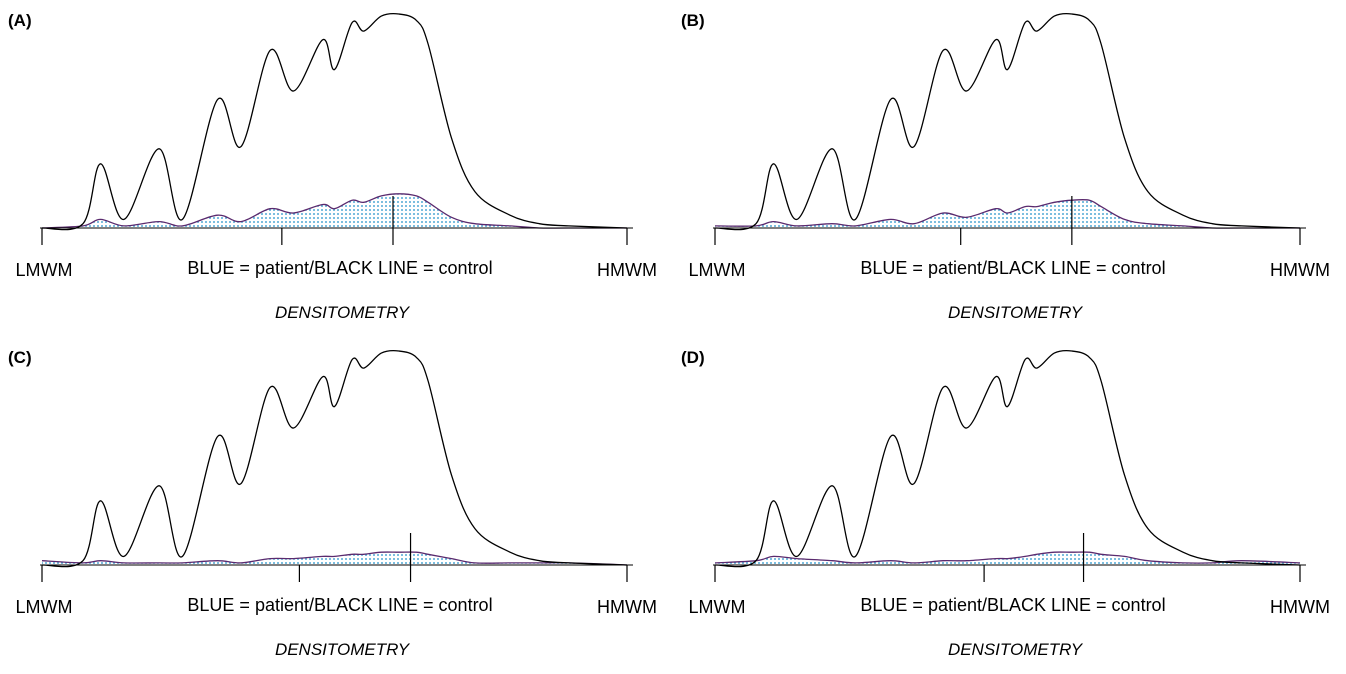 This screenshot has height=674, width=1346. Describe the element at coordinates (693, 357) in the screenshot. I see `panel-label: (D)` at that location.